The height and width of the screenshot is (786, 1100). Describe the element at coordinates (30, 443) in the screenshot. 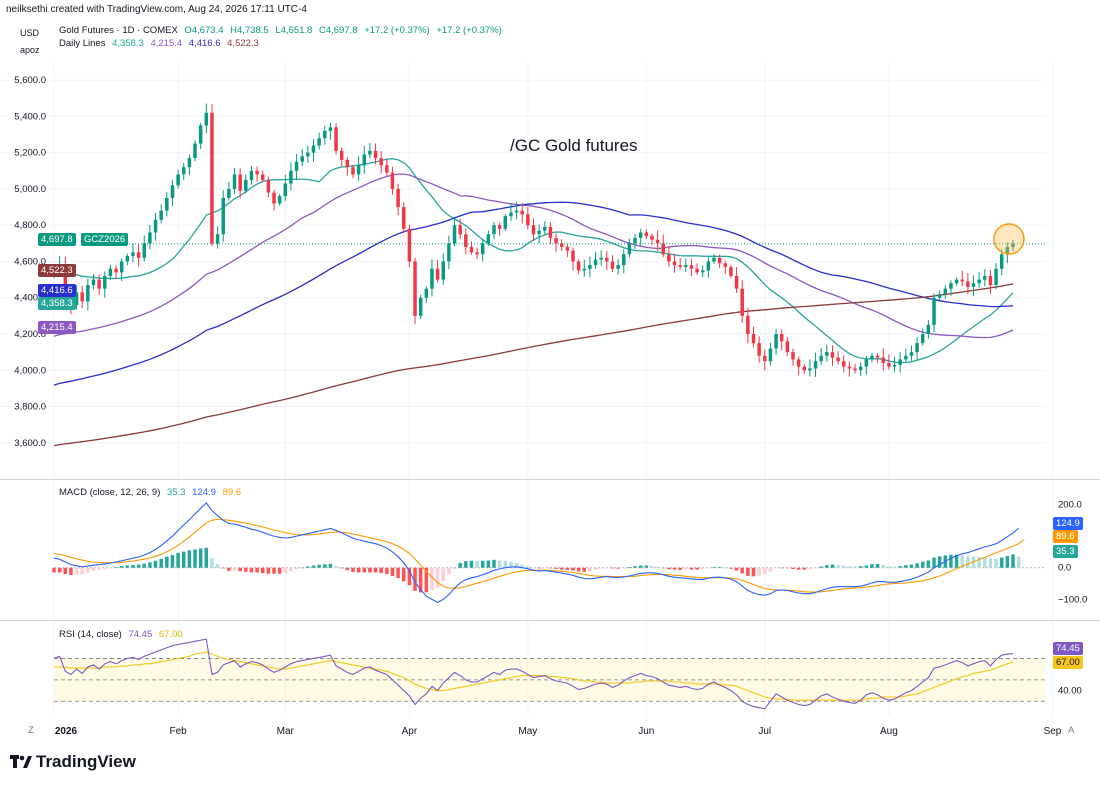

I see `price-tick-label: 3,600.0` at that location.